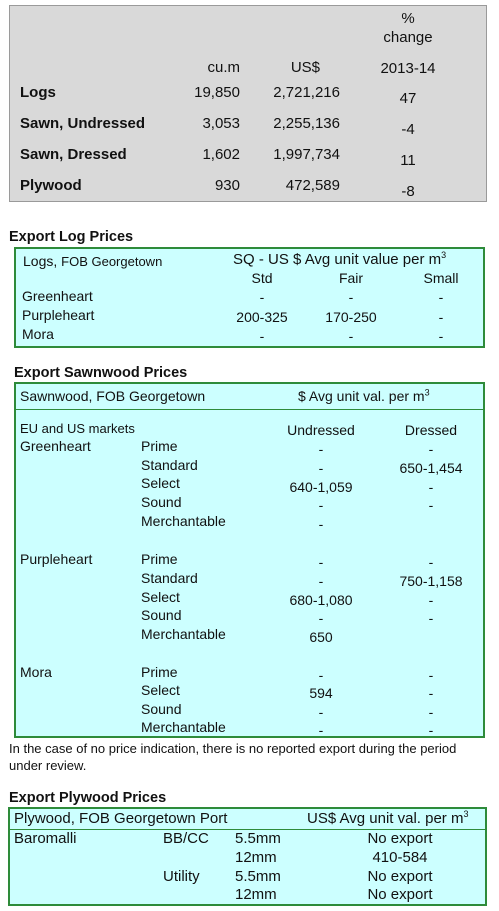  Describe the element at coordinates (51, 185) in the screenshot. I see `row-label-plywood: Plywood` at that location.